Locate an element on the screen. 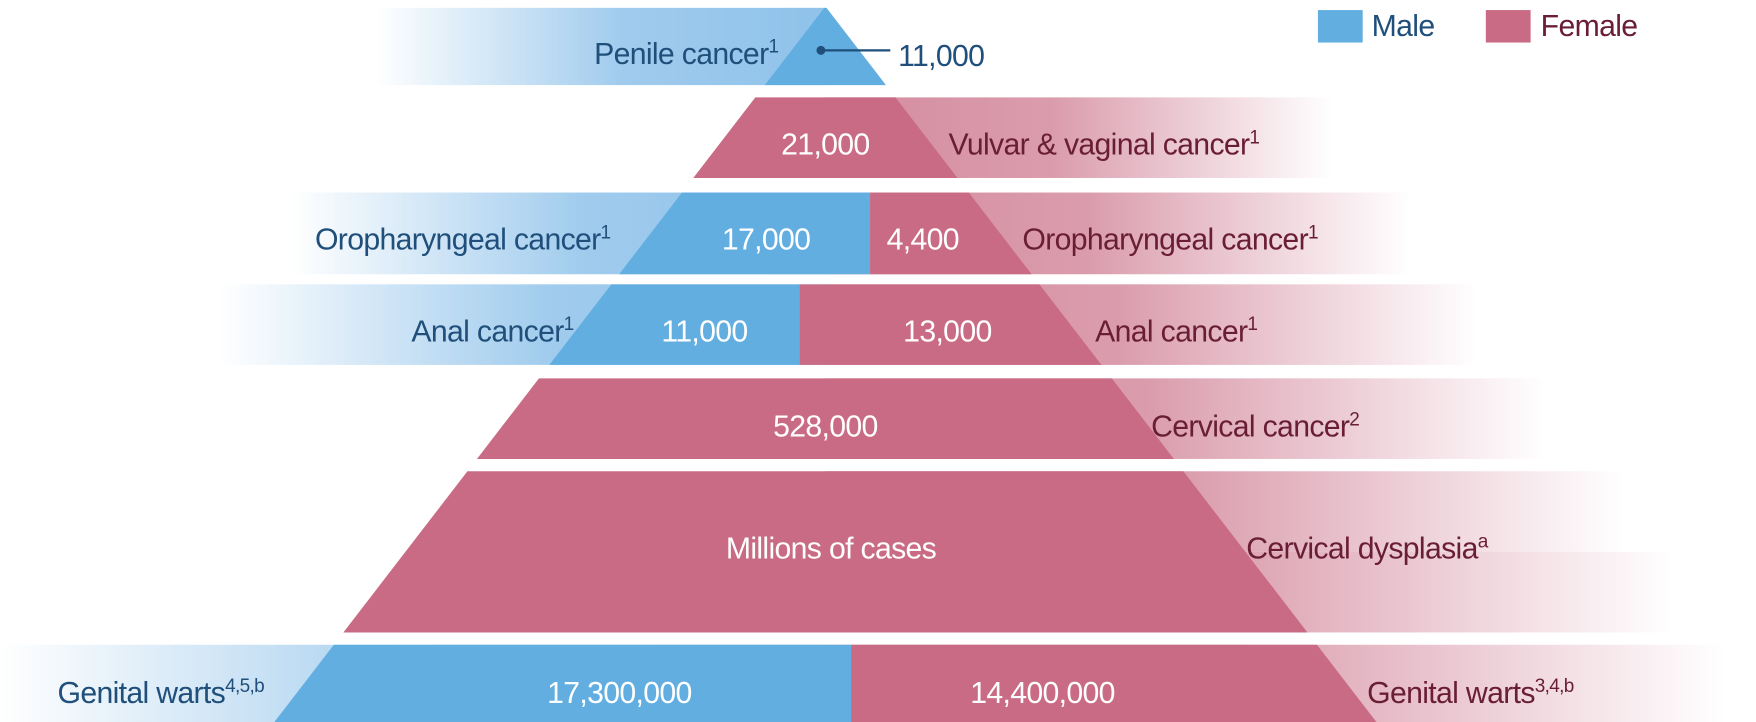 The height and width of the screenshot is (722, 1756). row-value: Millions of cases is located at coordinates (831, 549).